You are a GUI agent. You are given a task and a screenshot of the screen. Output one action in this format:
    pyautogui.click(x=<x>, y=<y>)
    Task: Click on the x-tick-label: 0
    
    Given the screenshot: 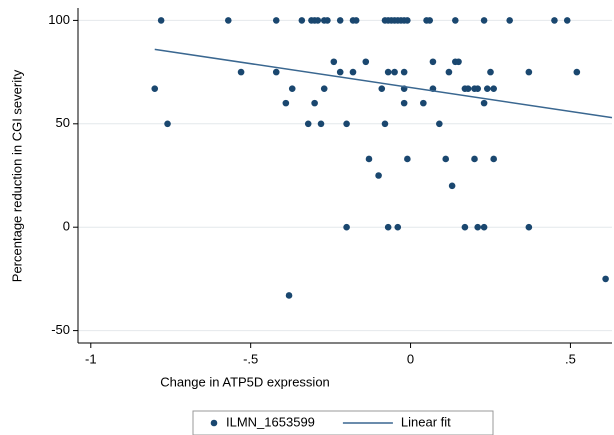 What is the action you would take?
    pyautogui.click(x=410, y=358)
    